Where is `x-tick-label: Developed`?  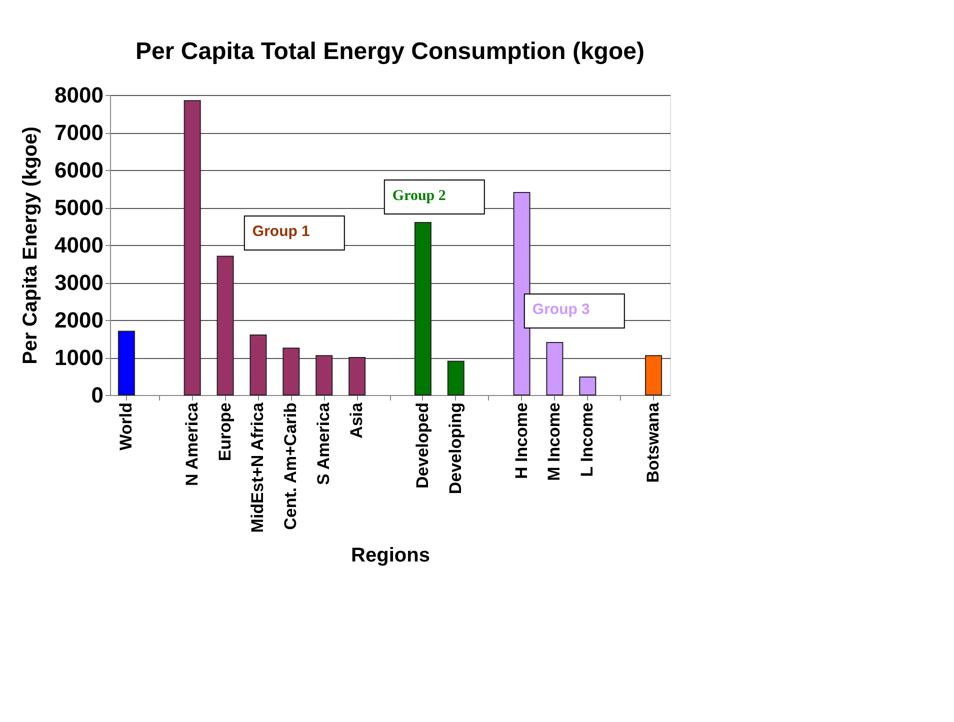
x-tick-label: Developed is located at coordinates (422, 445).